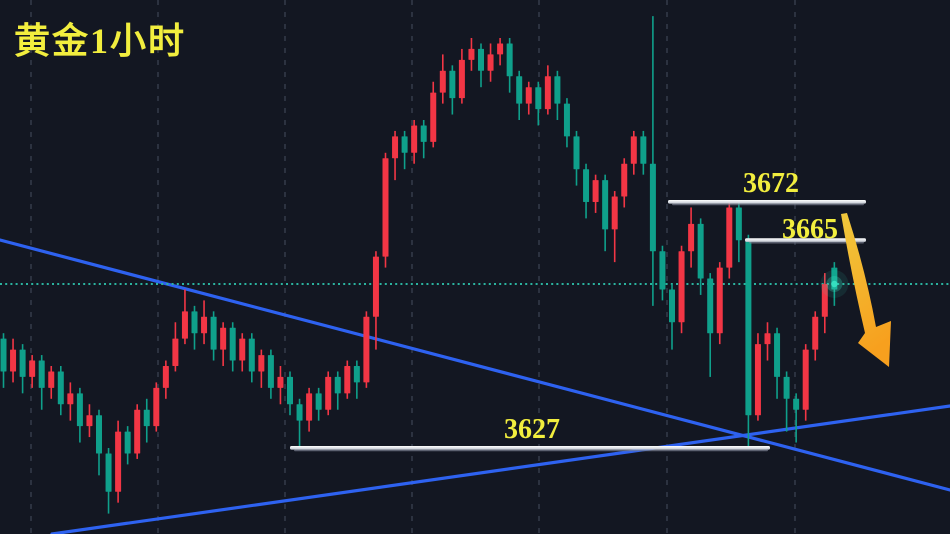  What do you see at coordinates (810, 229) in the screenshot?
I see `resistance-label-2: 3665` at bounding box center [810, 229].